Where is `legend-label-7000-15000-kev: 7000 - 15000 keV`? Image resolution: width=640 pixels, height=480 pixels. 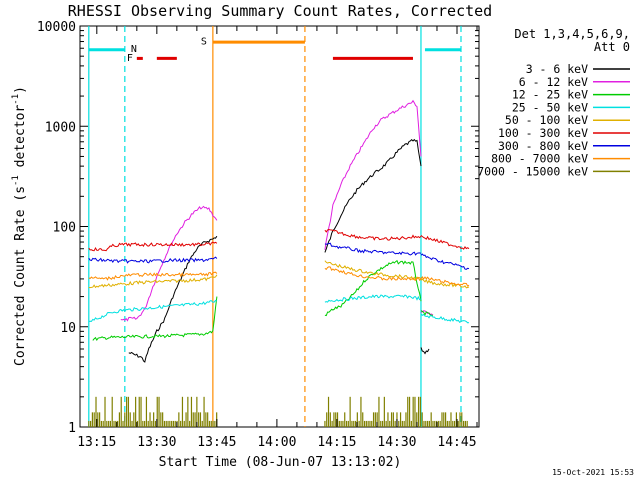 legend-label-7000-15000-kev: 7000 - 15000 keV is located at coordinates (532, 171).